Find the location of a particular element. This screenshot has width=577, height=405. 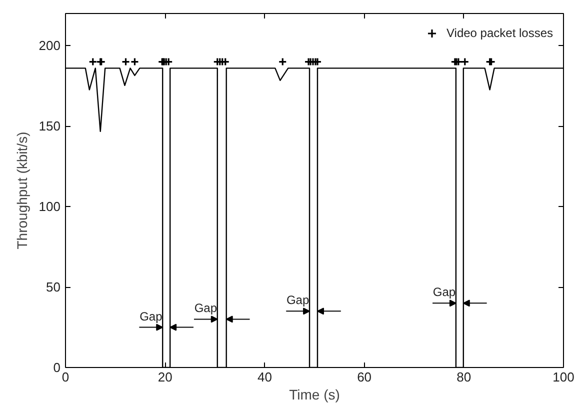

x-tick-label: 60 is located at coordinates (364, 377).